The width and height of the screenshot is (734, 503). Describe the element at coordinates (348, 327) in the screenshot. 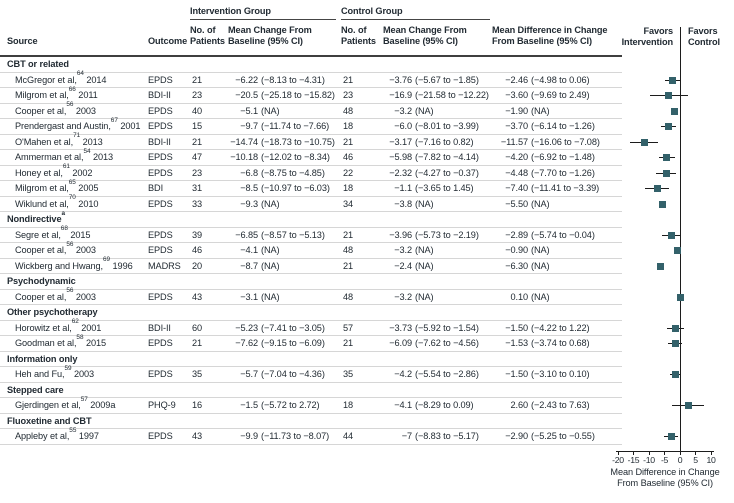

I see `ctrl-patients-cell: 57` at that location.